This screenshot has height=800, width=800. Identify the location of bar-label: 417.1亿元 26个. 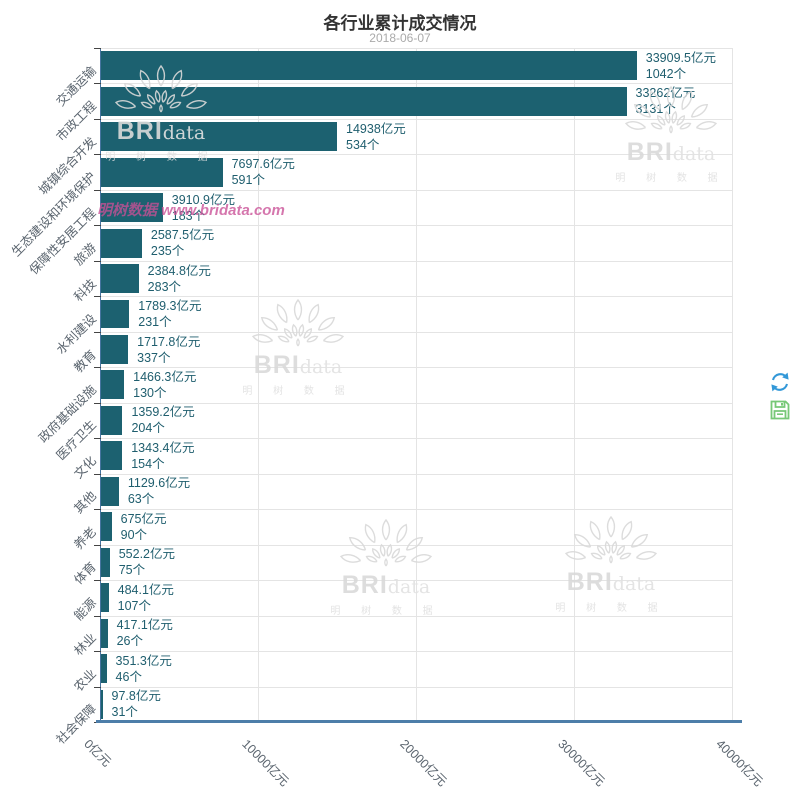
(145, 633).